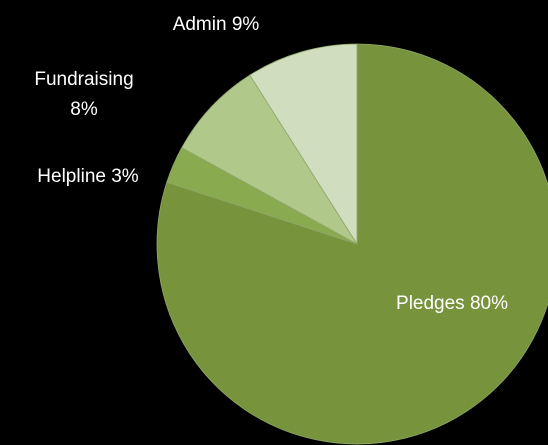  I want to click on slice-label-line: Admin 9%, so click(216, 24).